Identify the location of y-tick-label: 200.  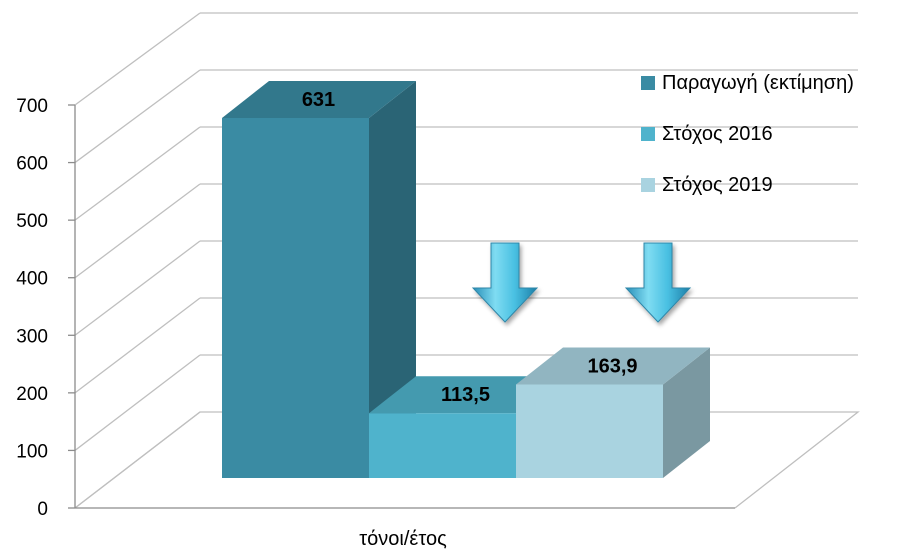
(32, 394).